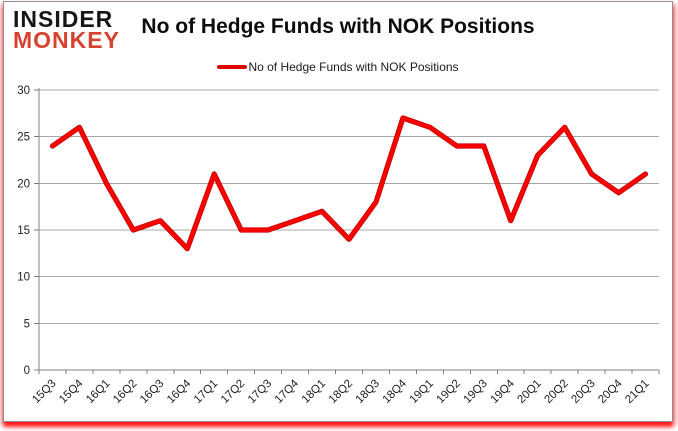 The image size is (678, 431). What do you see at coordinates (529, 392) in the screenshot?
I see `x-tick-label: 20Q1` at bounding box center [529, 392].